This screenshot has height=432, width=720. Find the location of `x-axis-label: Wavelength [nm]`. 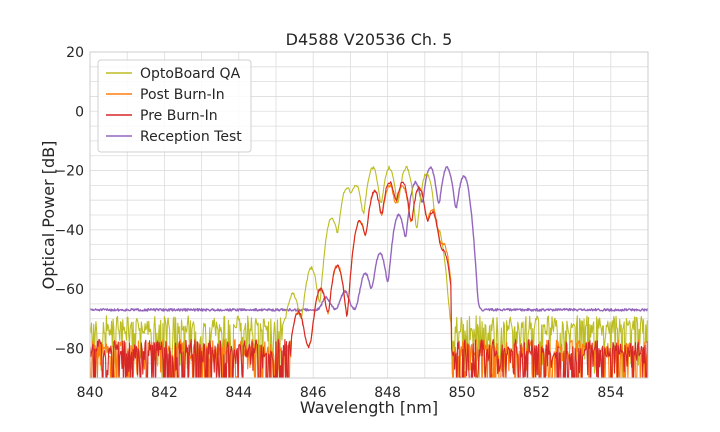

x-axis-label: Wavelength [nm] is located at coordinates (369, 407).